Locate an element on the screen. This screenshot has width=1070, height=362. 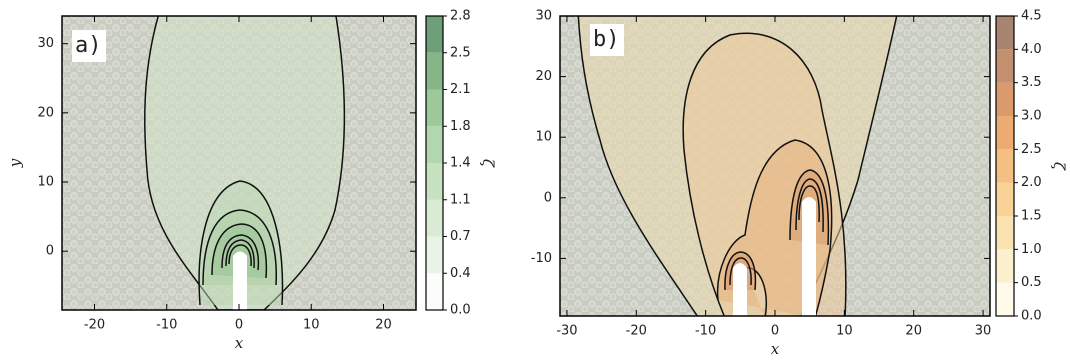
colorbar-tick-label: 1.8 is located at coordinates (460, 126).